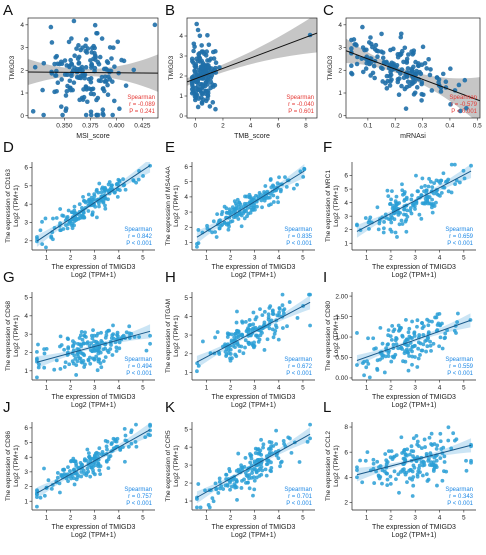  What do you see at coordinates (464, 105) in the screenshot?
I see `stat-r-c: r = -0.579` at bounding box center [464, 105].